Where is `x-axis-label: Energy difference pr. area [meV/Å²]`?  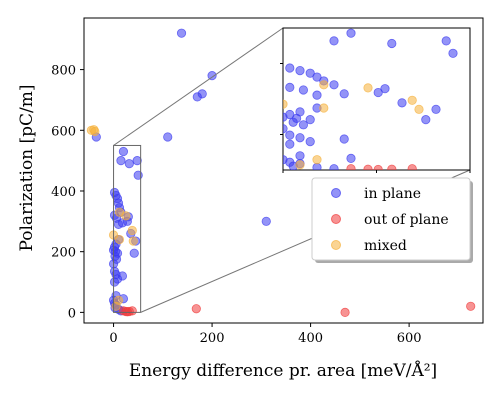 x-axis-label: Energy difference pr. area [meV/Å²] is located at coordinates (283, 370).